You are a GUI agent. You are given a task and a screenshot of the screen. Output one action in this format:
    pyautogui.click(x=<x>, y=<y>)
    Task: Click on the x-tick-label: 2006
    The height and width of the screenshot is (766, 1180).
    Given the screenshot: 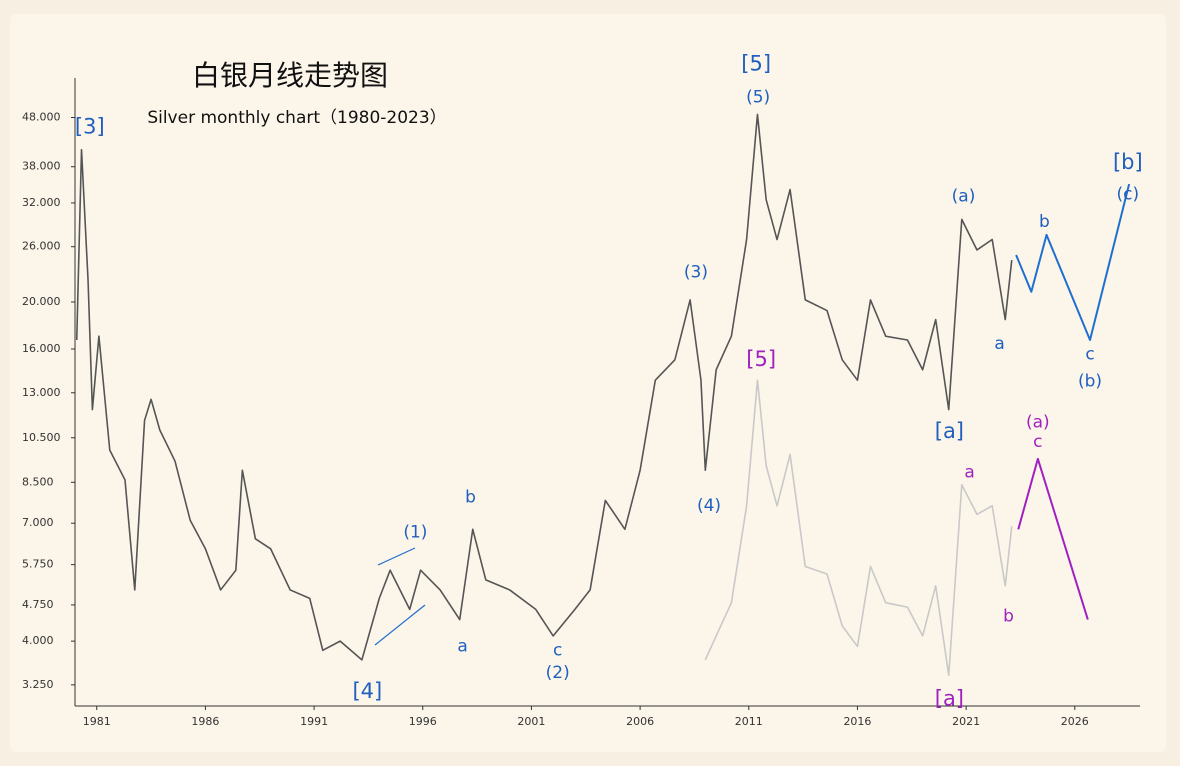 What is the action you would take?
    pyautogui.click(x=640, y=721)
    